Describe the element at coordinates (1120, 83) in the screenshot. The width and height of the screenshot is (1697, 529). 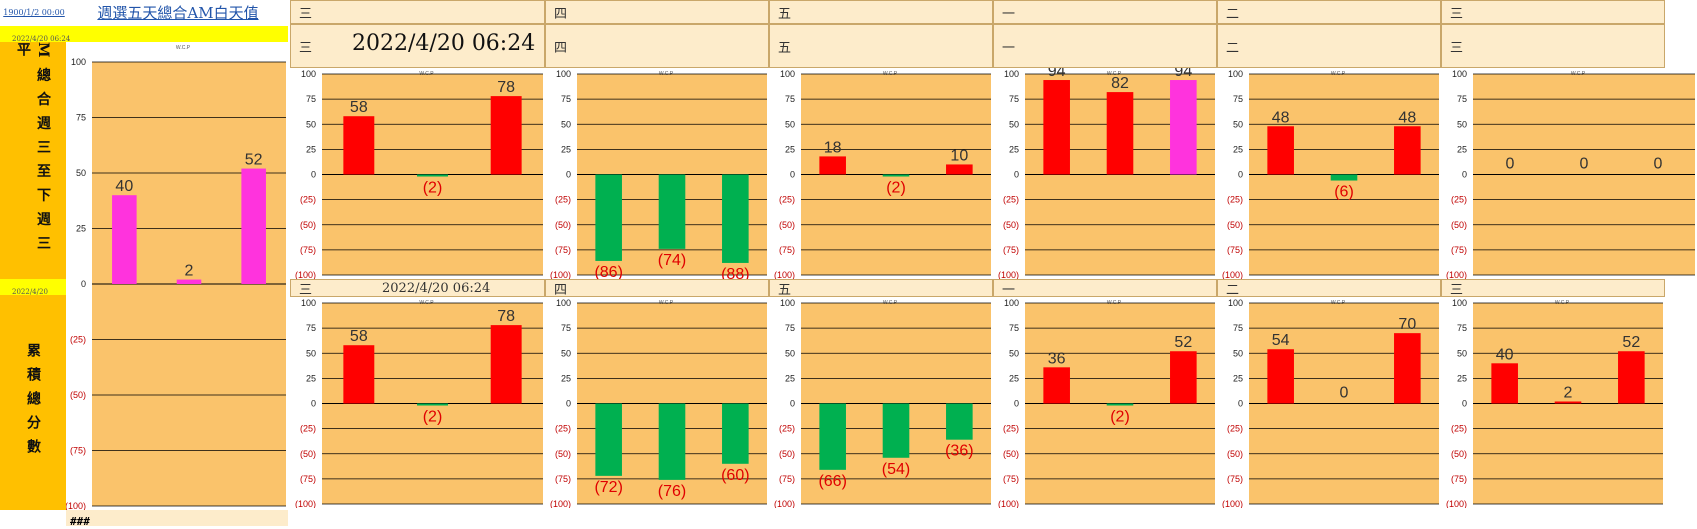
I see `data-label: 82` at that location.